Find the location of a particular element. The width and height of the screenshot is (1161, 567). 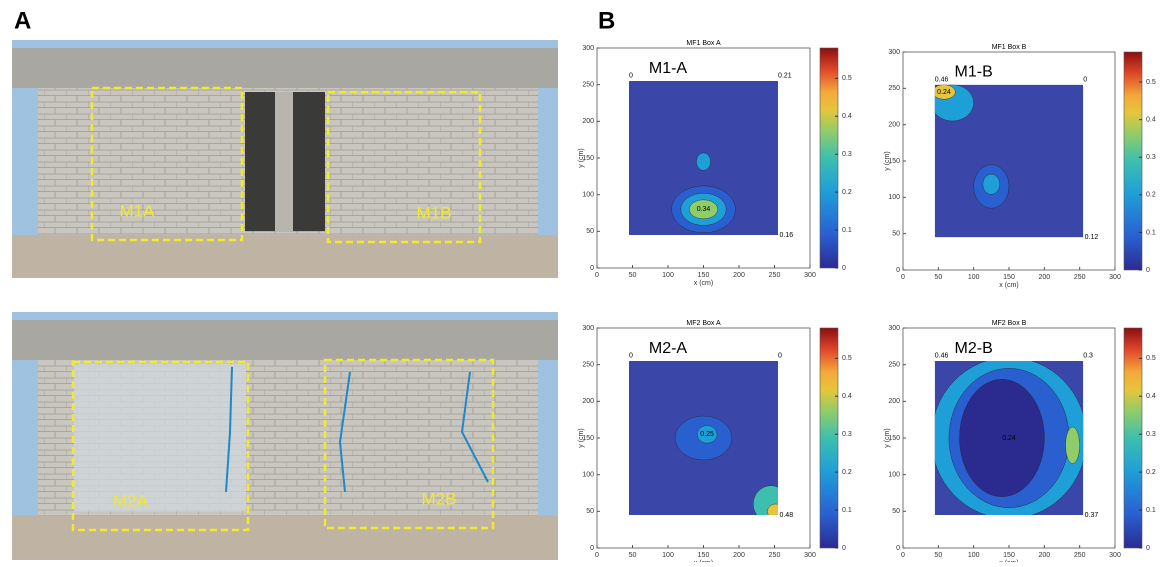

plot-label: M1-A is located at coordinates (668, 68).